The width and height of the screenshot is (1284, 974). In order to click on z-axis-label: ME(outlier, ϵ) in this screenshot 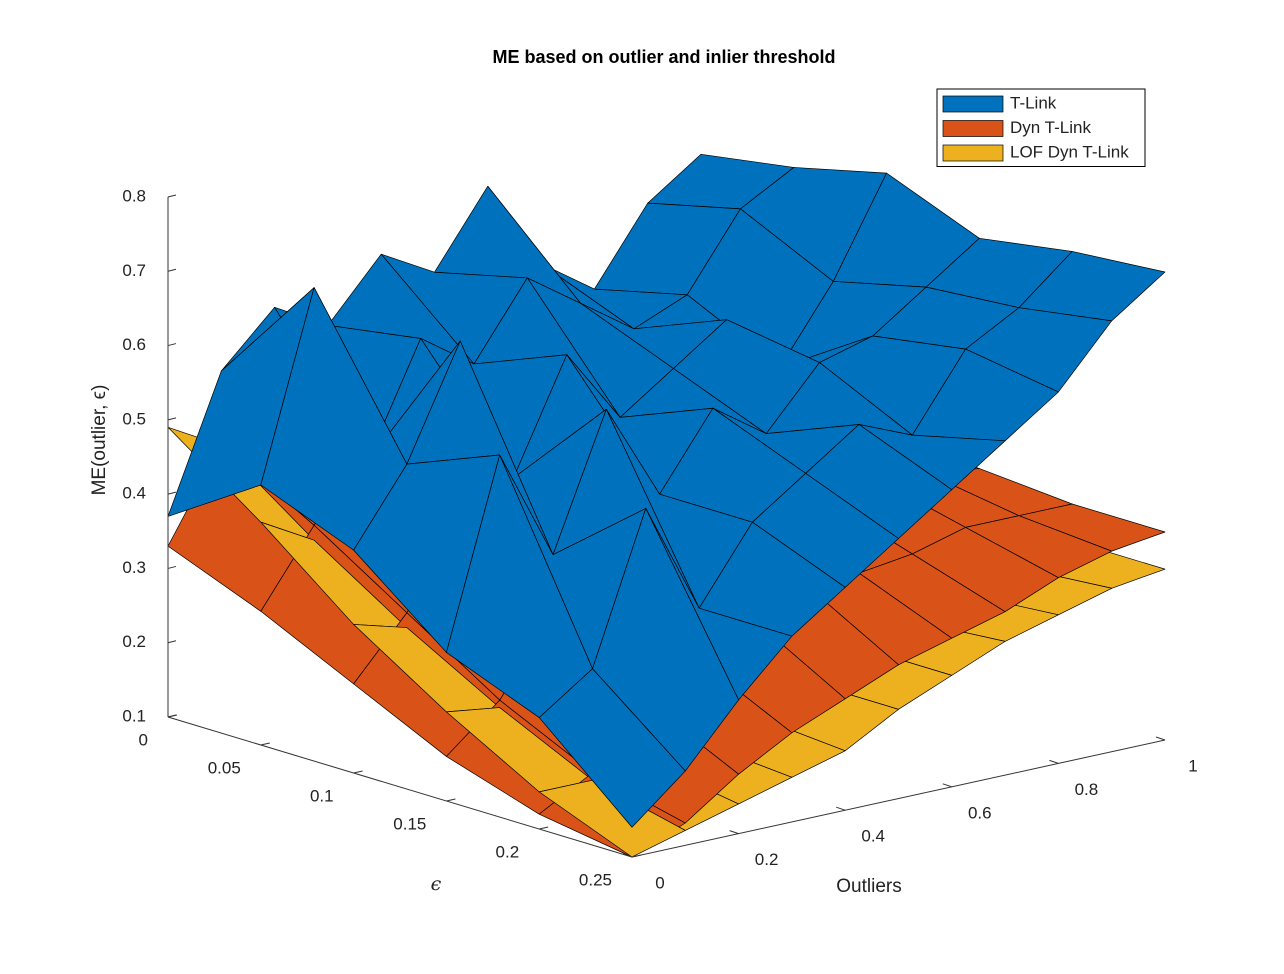, I will do `click(99, 440)`.